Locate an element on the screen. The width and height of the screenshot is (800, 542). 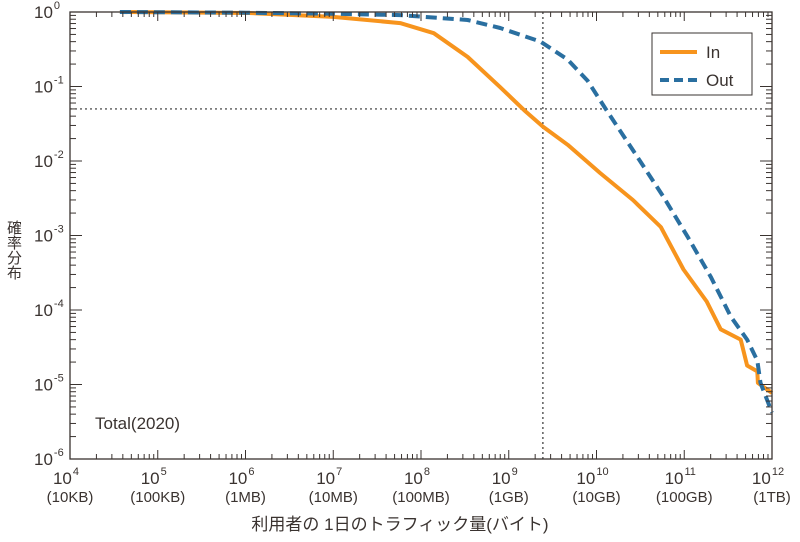
y-tick-label: 10⁻³ is located at coordinates (49, 235).